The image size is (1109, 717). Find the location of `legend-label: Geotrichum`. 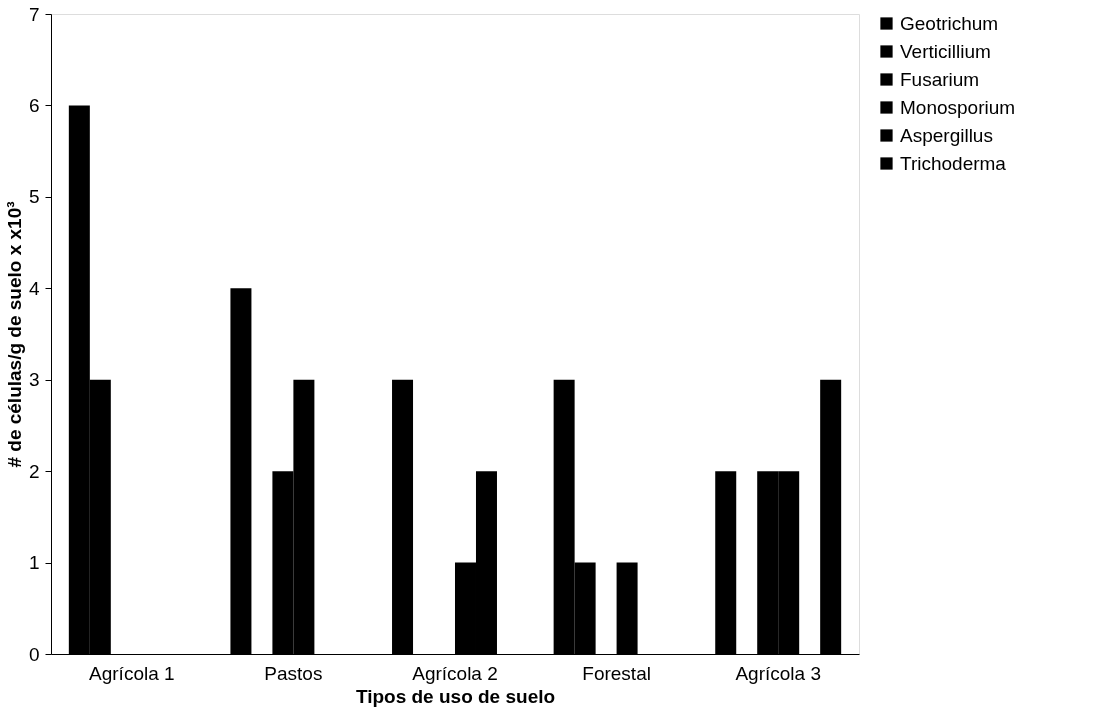

legend-label: Geotrichum is located at coordinates (949, 23).